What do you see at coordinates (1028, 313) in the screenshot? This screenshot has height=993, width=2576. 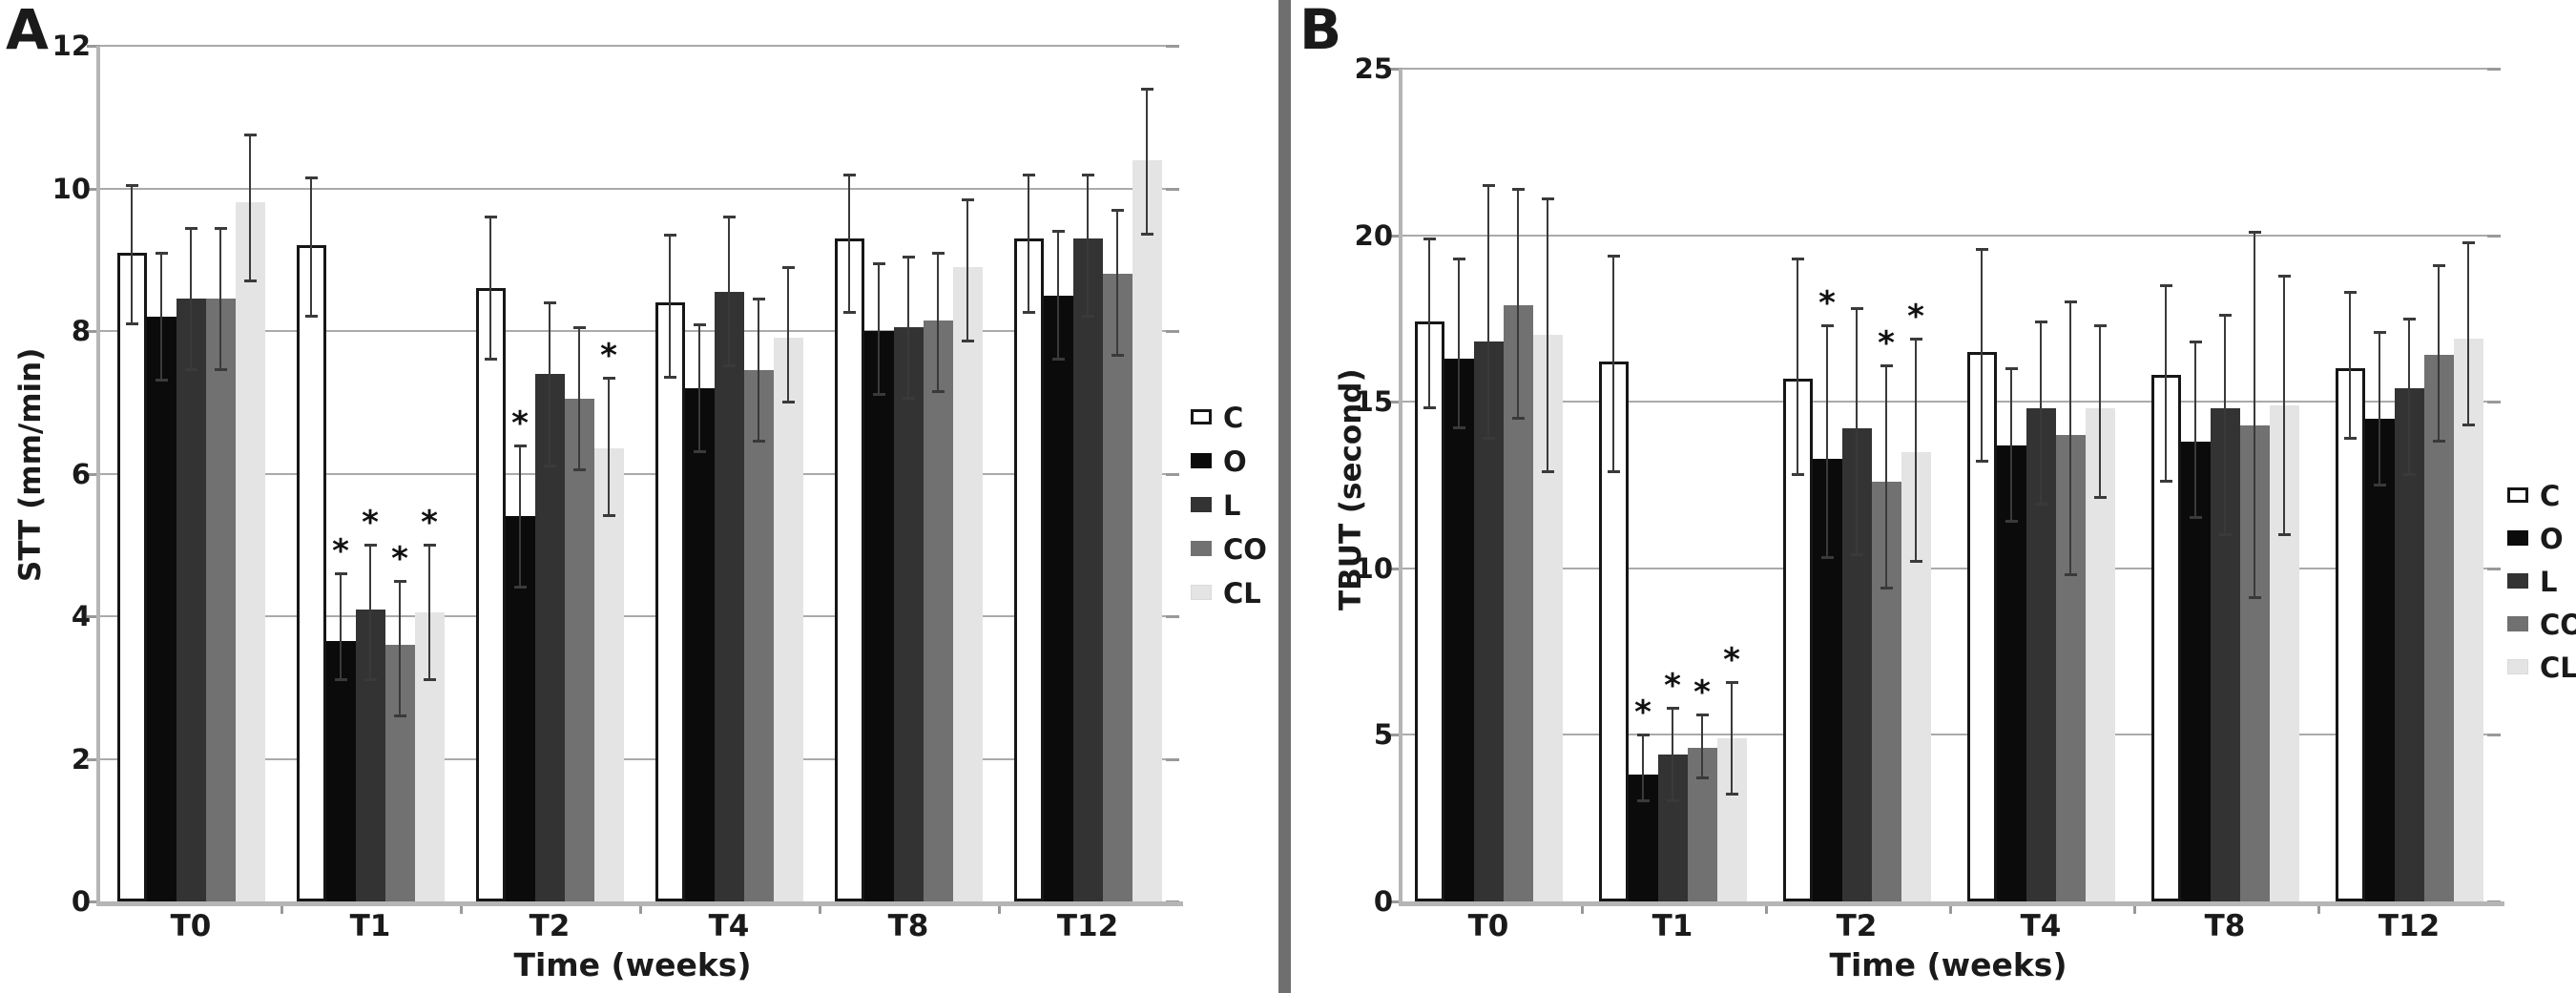 I see `errorbar-cap-bottom-a-T12-C` at bounding box center [1028, 313].